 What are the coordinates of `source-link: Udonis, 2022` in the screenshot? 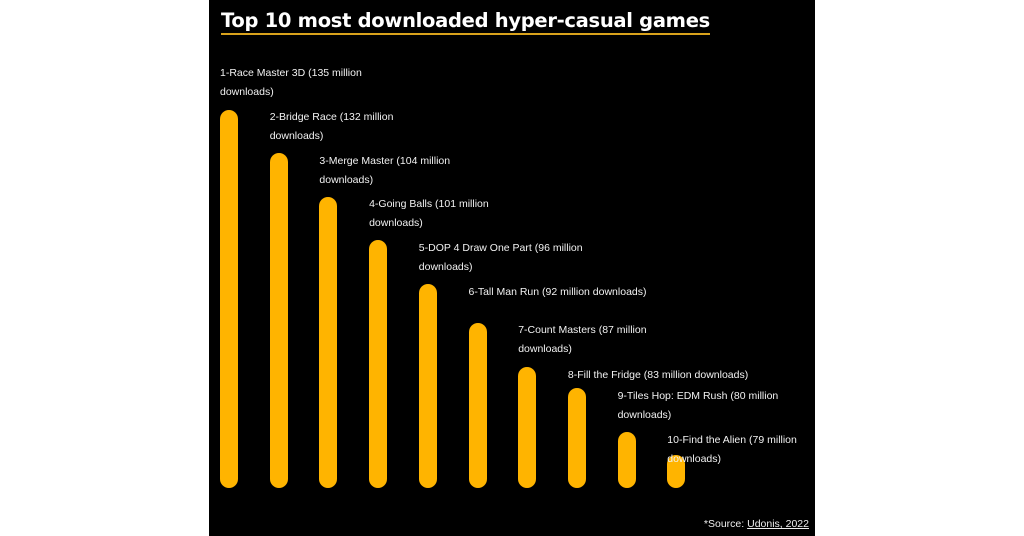 It's located at (778, 524).